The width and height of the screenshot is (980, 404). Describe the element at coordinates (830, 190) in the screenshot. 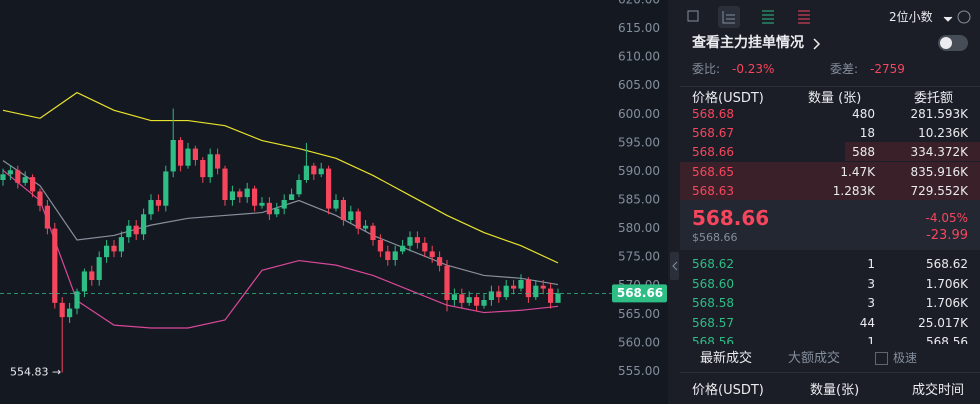

I see `asks-row: 568.63 1.283K 729.552K` at that location.